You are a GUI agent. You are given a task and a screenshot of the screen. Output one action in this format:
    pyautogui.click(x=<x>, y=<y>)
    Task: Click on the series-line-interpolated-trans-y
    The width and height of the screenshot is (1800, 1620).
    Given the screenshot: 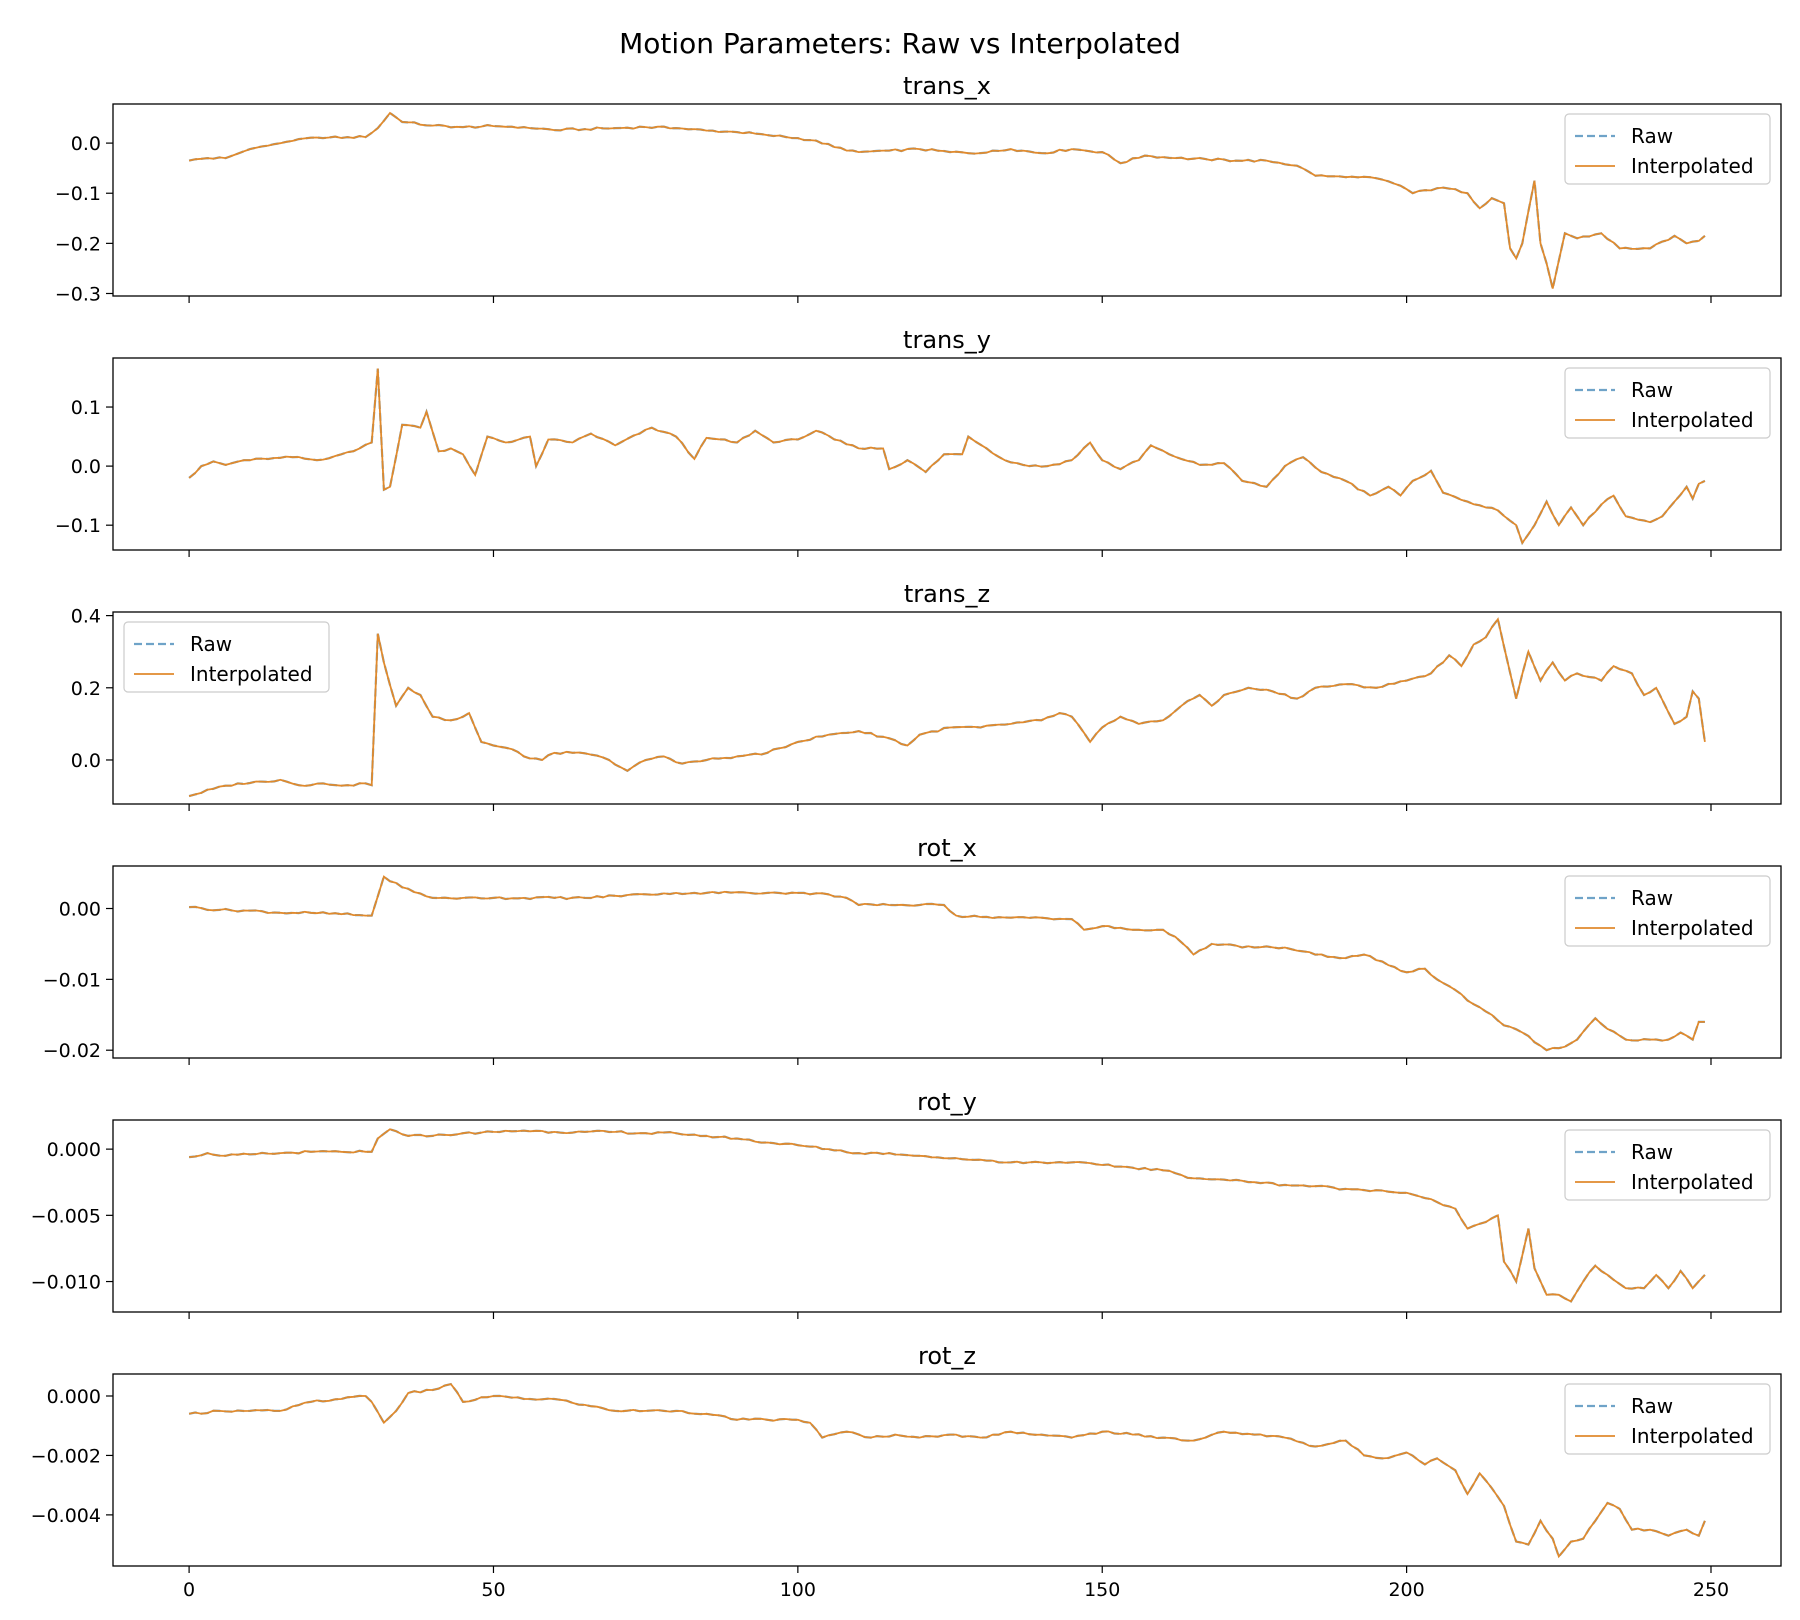 What is the action you would take?
    pyautogui.click(x=947, y=456)
    